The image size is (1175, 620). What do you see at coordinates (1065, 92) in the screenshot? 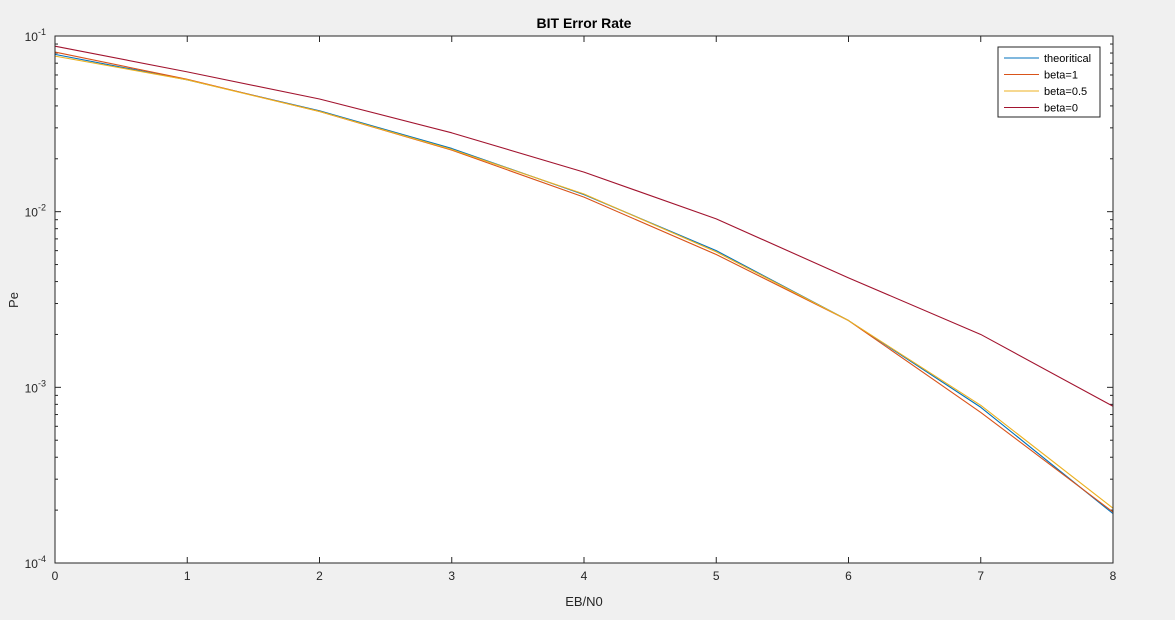
I see `legend-entry: beta=0.5` at bounding box center [1065, 92].